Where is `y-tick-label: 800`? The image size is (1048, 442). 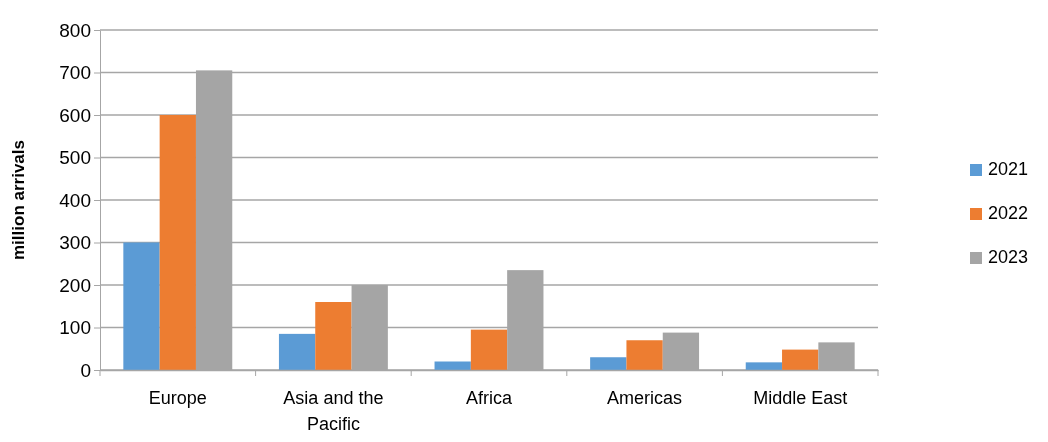
y-tick-label: 800 is located at coordinates (75, 30).